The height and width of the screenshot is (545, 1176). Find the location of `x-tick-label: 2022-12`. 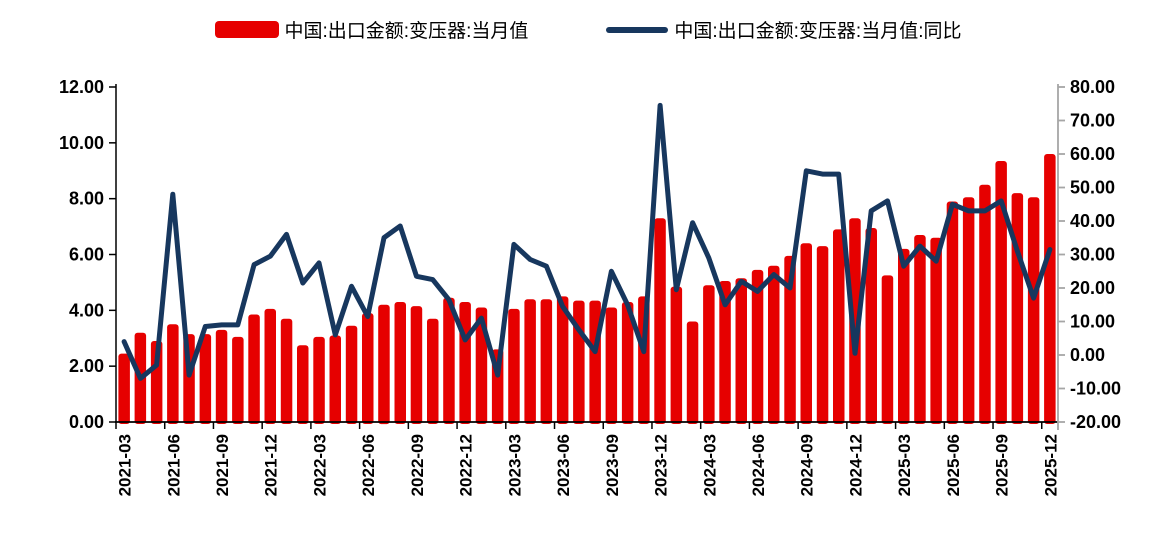

x-tick-label: 2022-12 is located at coordinates (466, 465).